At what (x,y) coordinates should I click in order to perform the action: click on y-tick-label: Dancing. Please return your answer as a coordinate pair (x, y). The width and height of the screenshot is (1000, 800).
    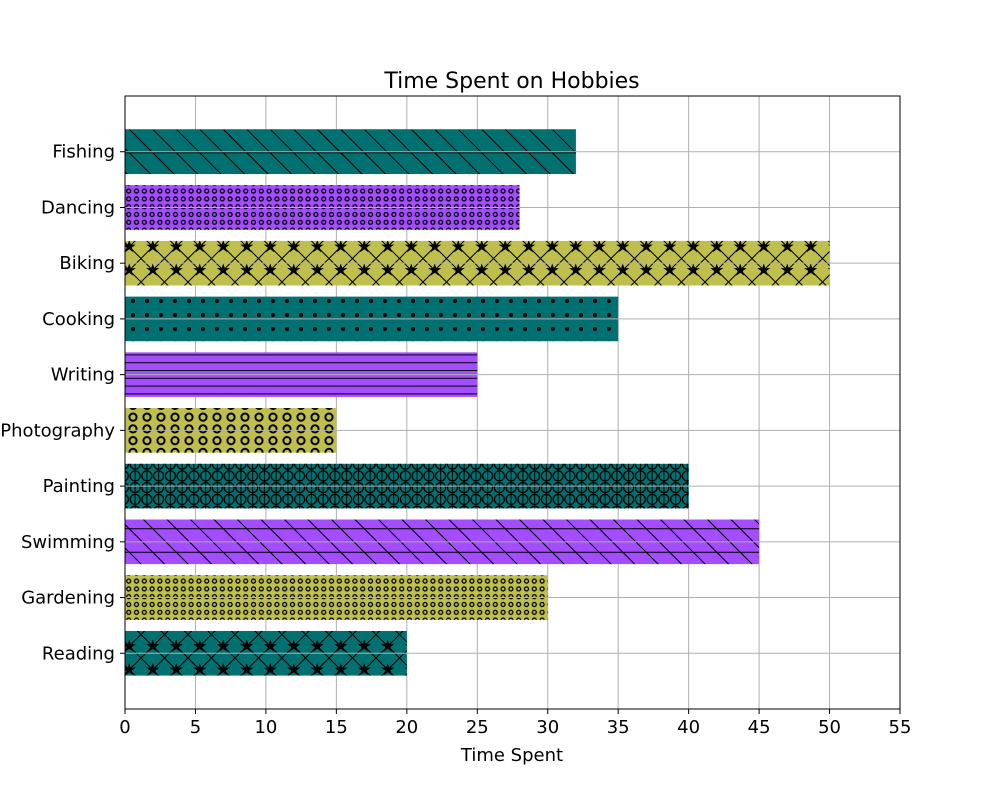
    Looking at the image, I should click on (78, 207).